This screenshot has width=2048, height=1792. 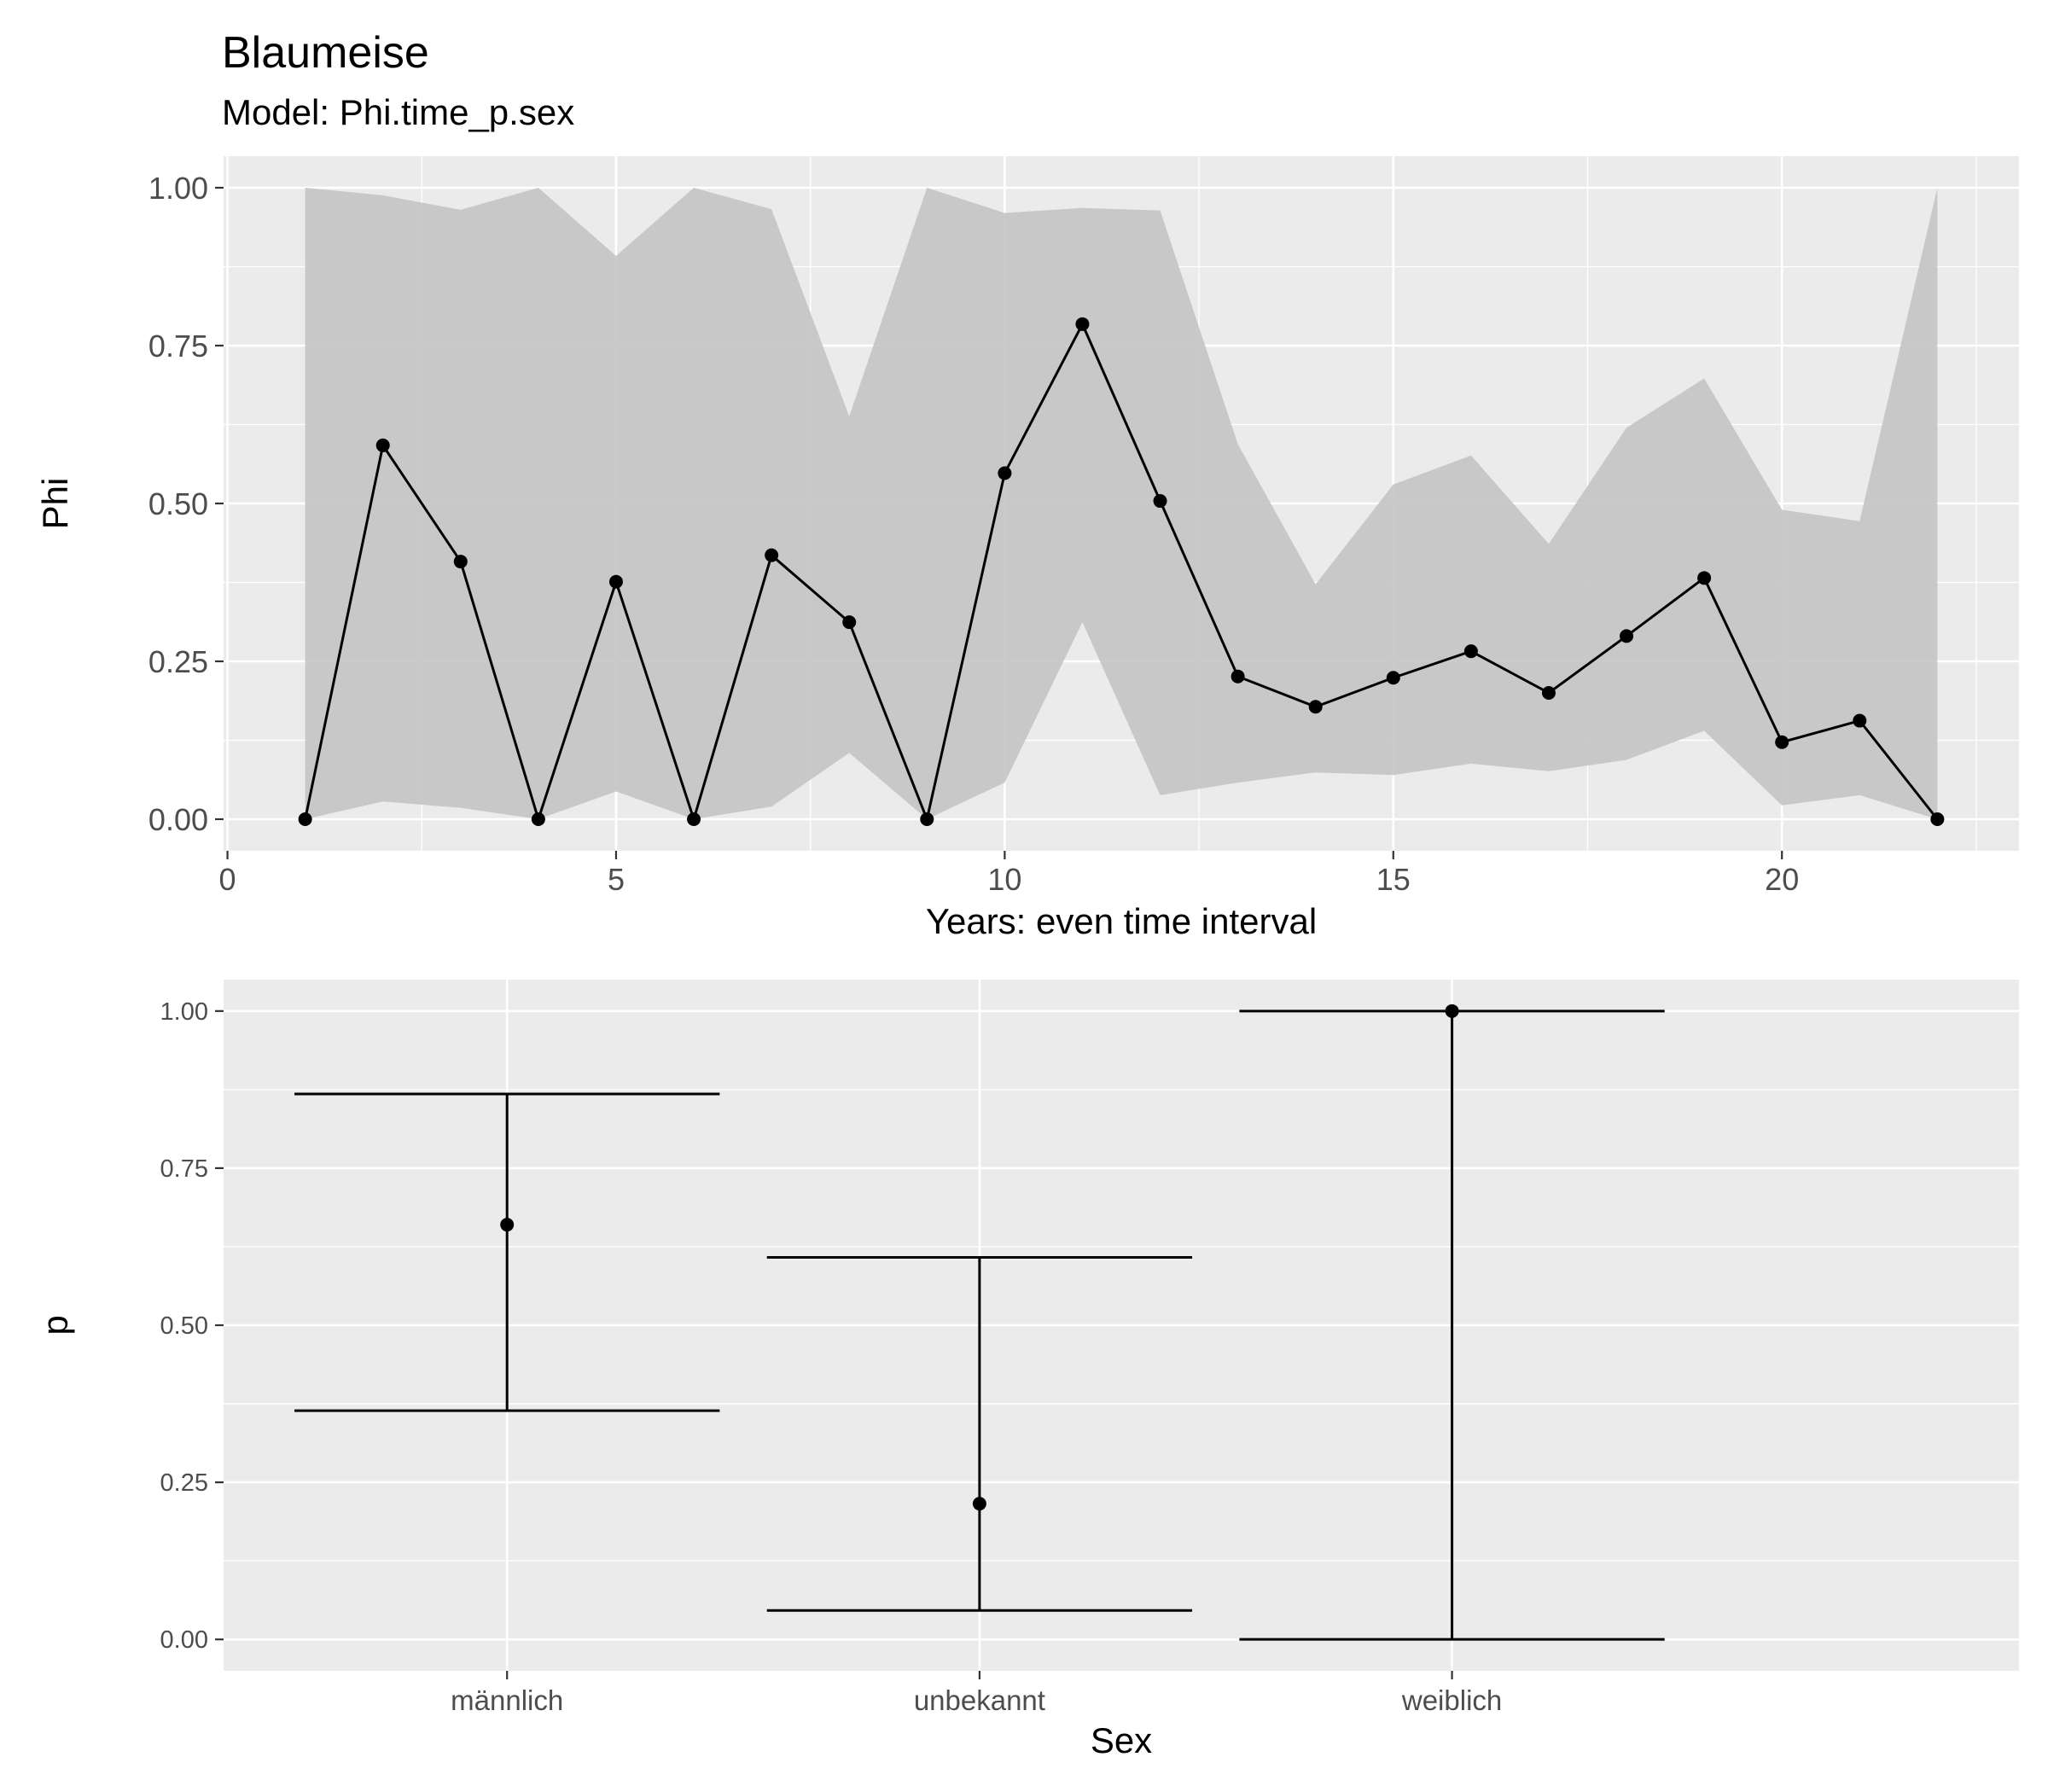 I want to click on p-y-tick-label: 1.00, so click(x=184, y=1012).